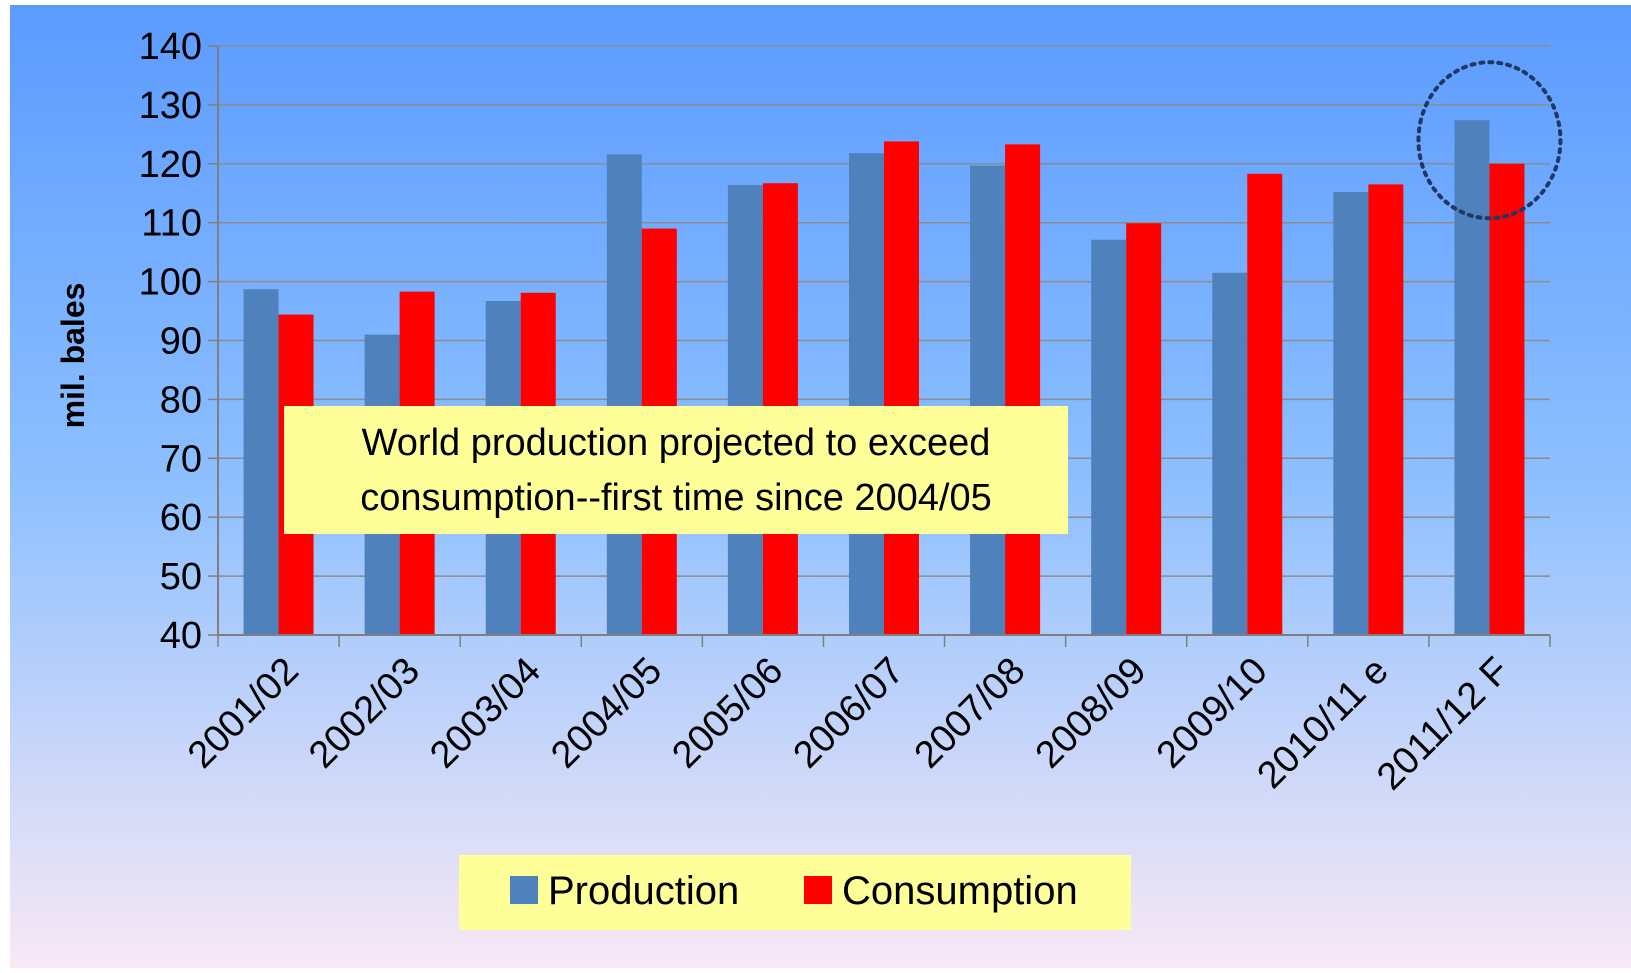 The image size is (1631, 973). Describe the element at coordinates (524, 890) in the screenshot. I see `legend-swatch-production` at that location.